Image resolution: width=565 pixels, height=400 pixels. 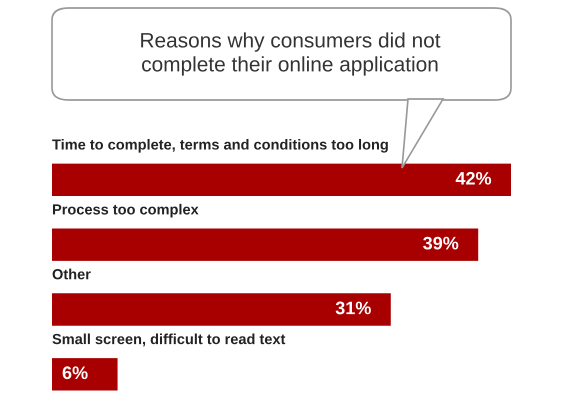 I want to click on data-label: 39%, so click(x=440, y=243).